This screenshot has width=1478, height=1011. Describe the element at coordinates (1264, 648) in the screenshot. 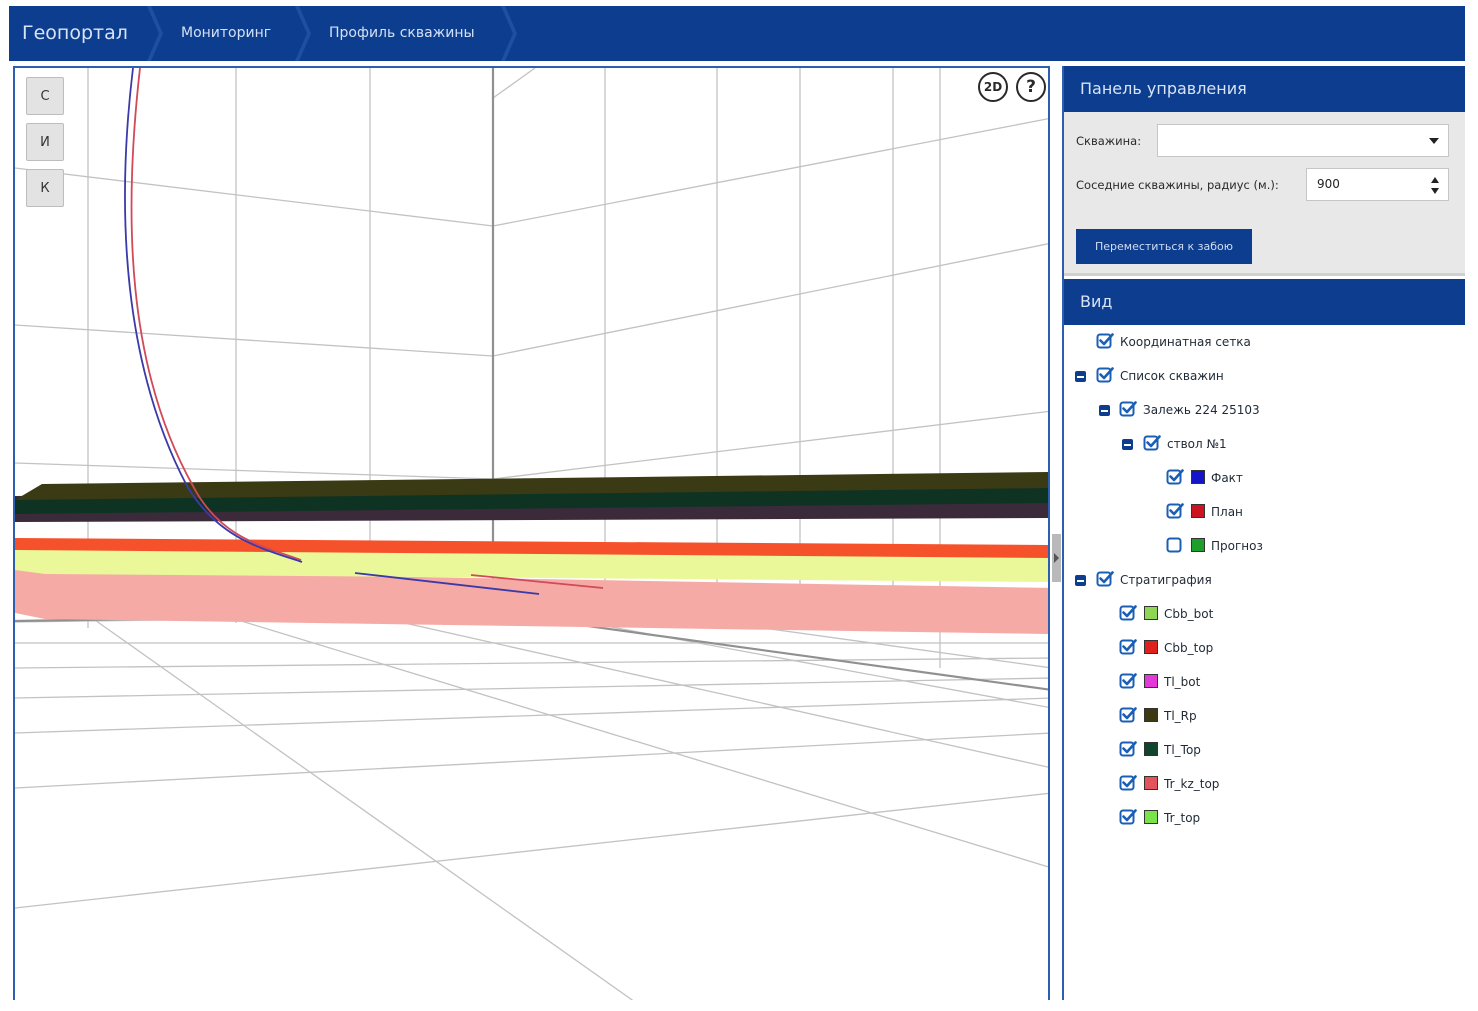

I see `tree-item-cbb-top: Cbb_top` at that location.